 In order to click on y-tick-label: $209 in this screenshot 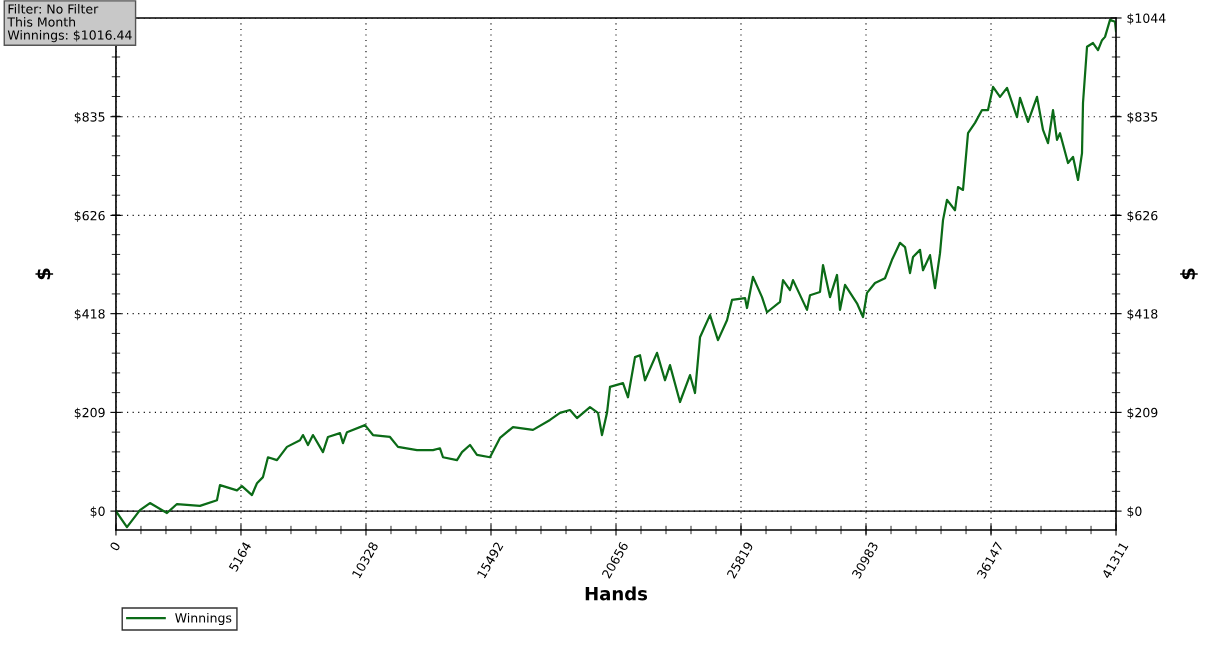, I will do `click(89, 413)`.